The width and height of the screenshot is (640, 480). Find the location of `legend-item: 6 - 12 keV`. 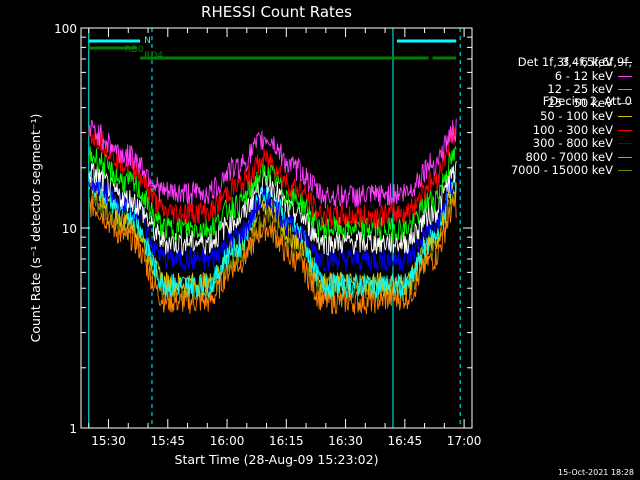

legend-item: 6 - 12 keV is located at coordinates (593, 75).